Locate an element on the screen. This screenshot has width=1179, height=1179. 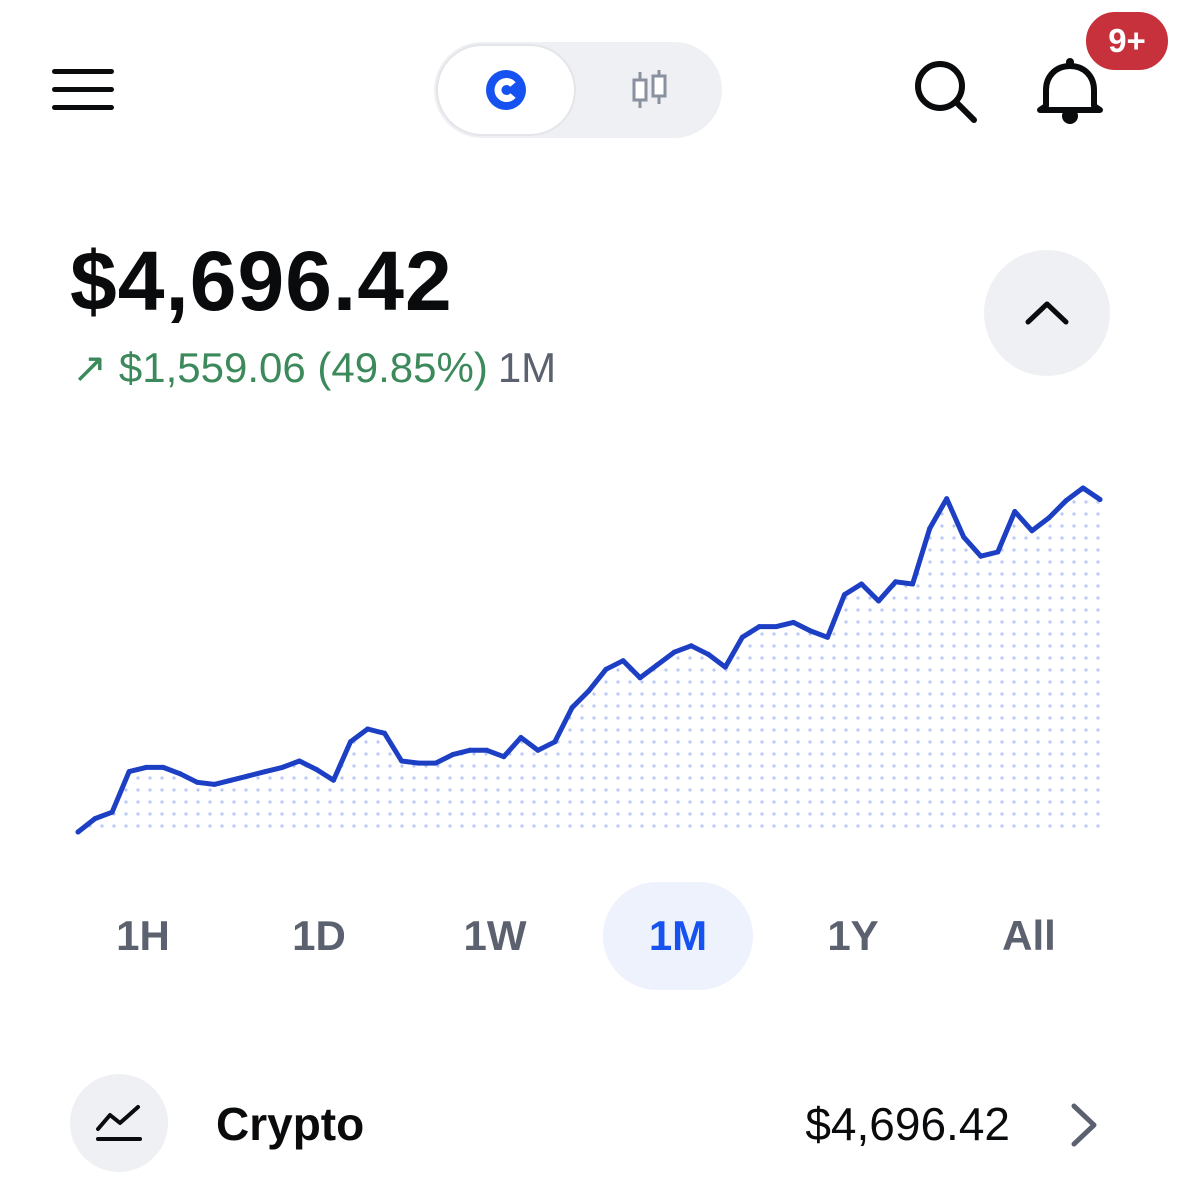
asset-value: $4,696.42 is located at coordinates (907, 1124).